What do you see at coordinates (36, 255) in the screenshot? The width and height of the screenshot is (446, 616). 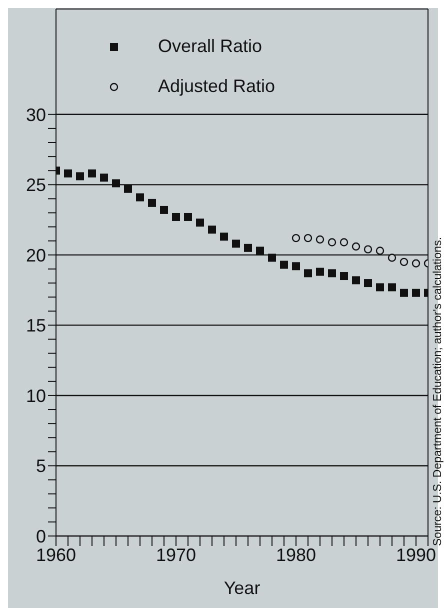 I see `y-tick-label: 20` at bounding box center [36, 255].